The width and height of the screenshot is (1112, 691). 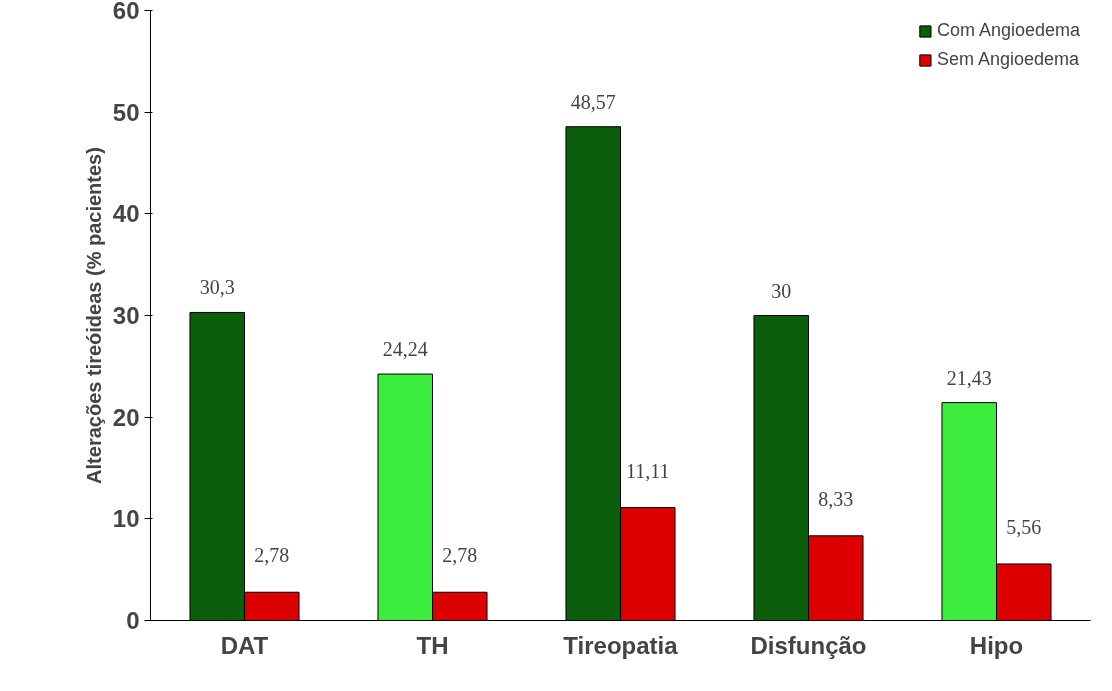 I want to click on x-tick-label: Tireopatia, so click(x=621, y=645).